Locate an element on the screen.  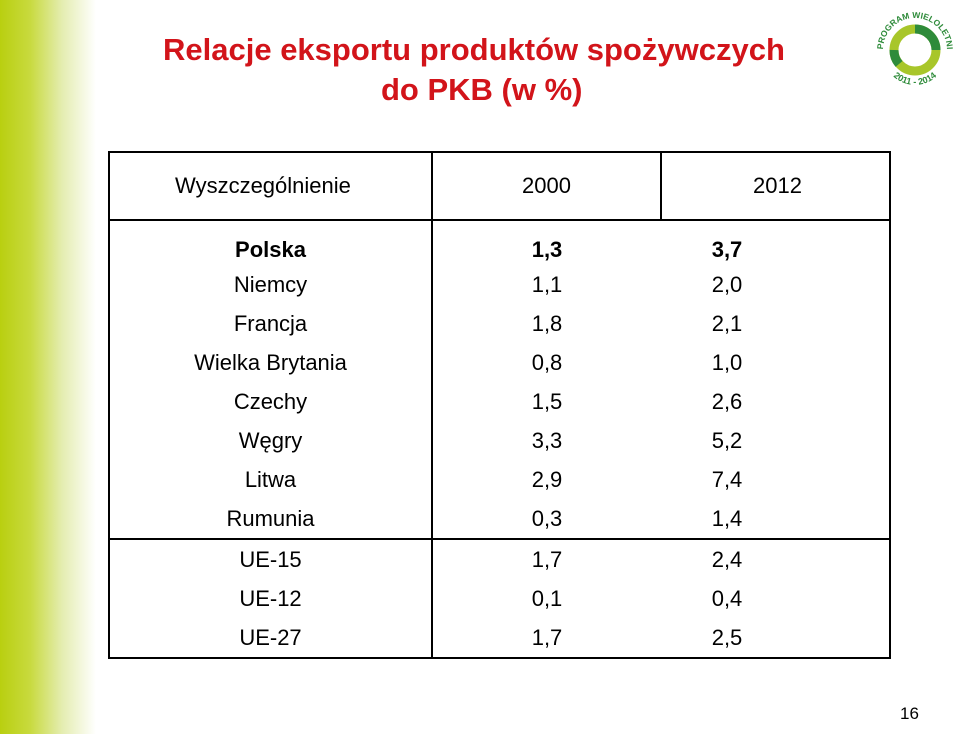
value-2012: 3,7 is located at coordinates (776, 242).